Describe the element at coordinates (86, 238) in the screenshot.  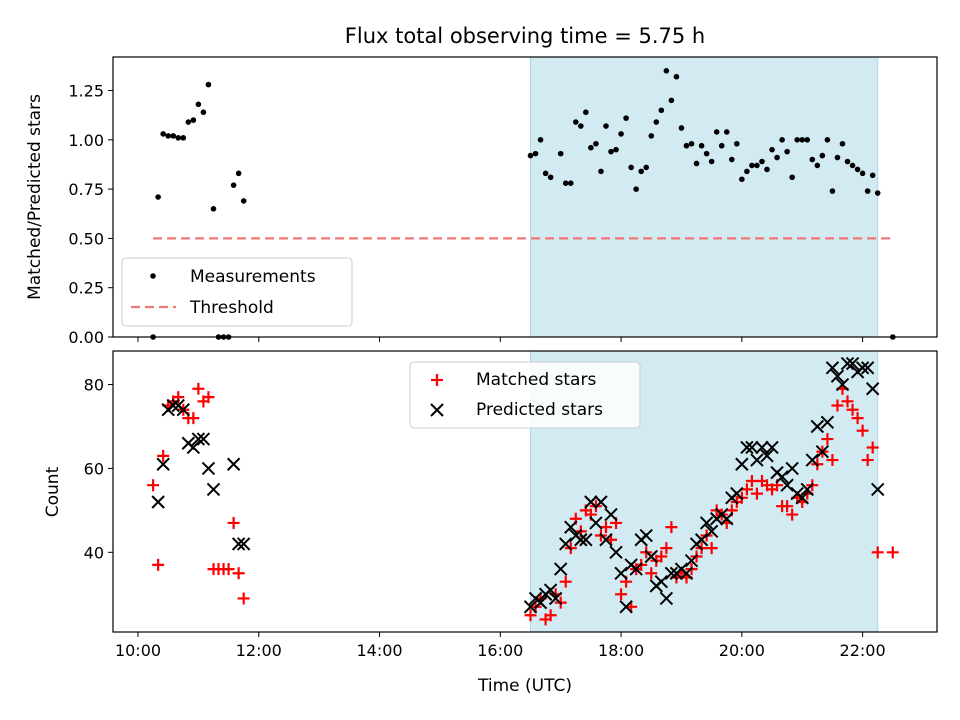
I see `top-y-tick-label: 0.50` at that location.